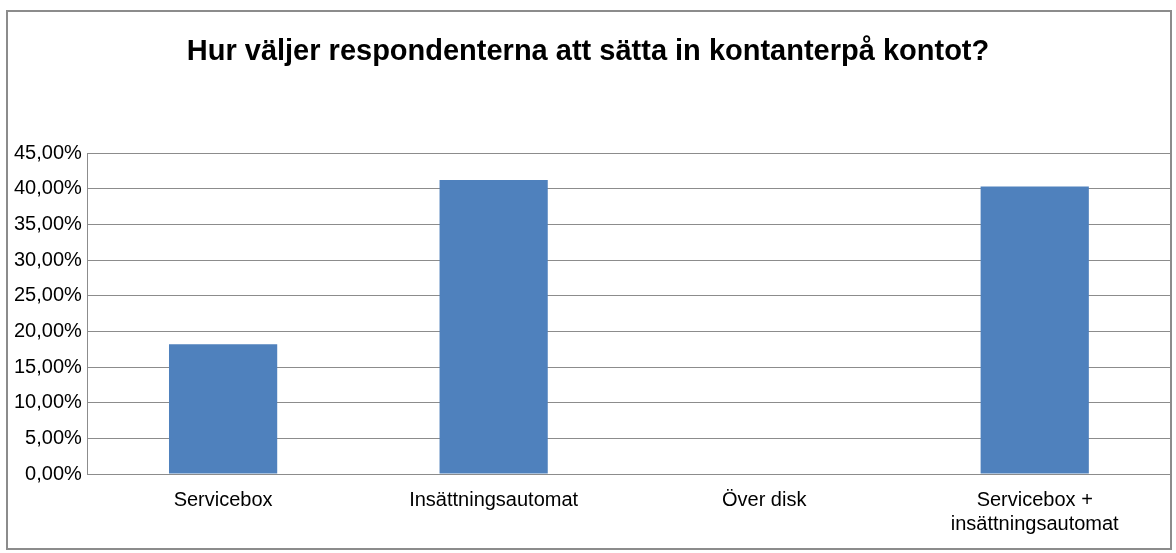 This screenshot has height=553, width=1176. I want to click on y-tick-label: 10,00%, so click(48, 401).